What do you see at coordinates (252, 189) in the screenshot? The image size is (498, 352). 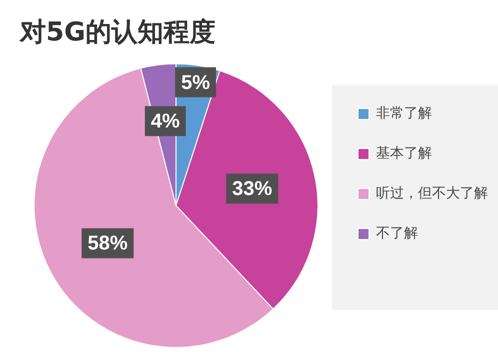 I see `data-label: 33%` at bounding box center [252, 189].